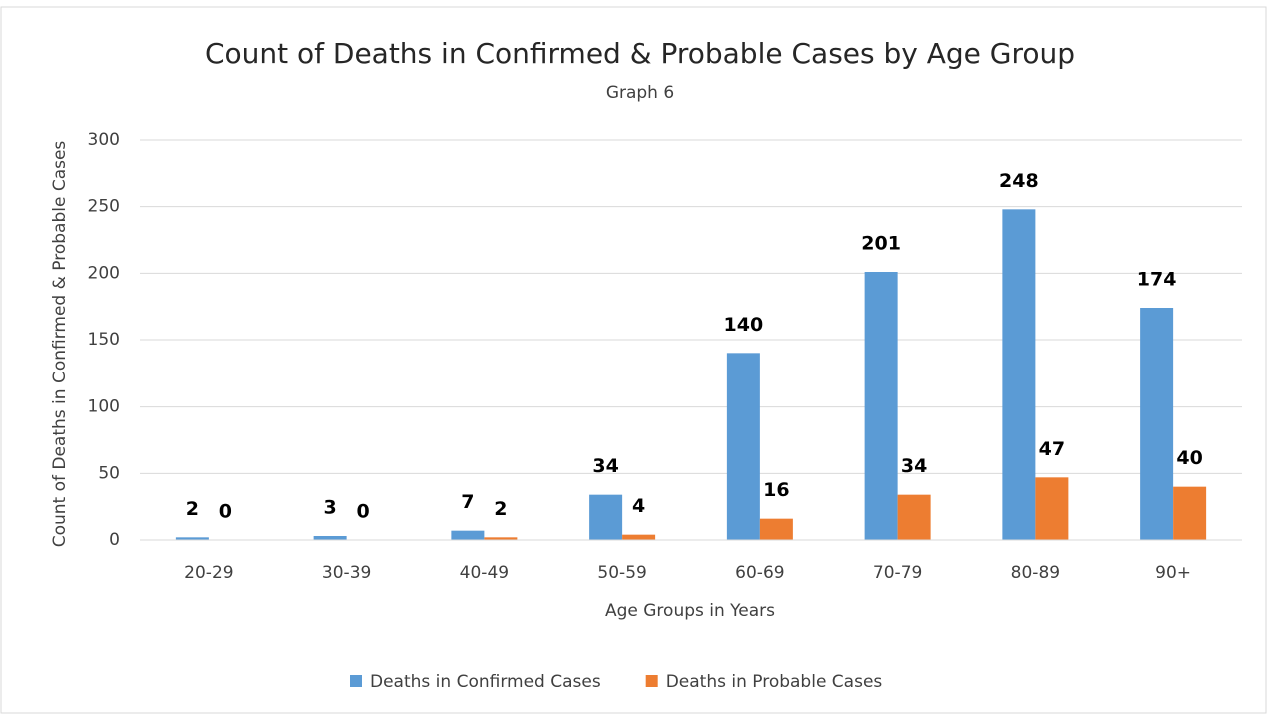  I want to click on data-label: 40, so click(1189, 458).